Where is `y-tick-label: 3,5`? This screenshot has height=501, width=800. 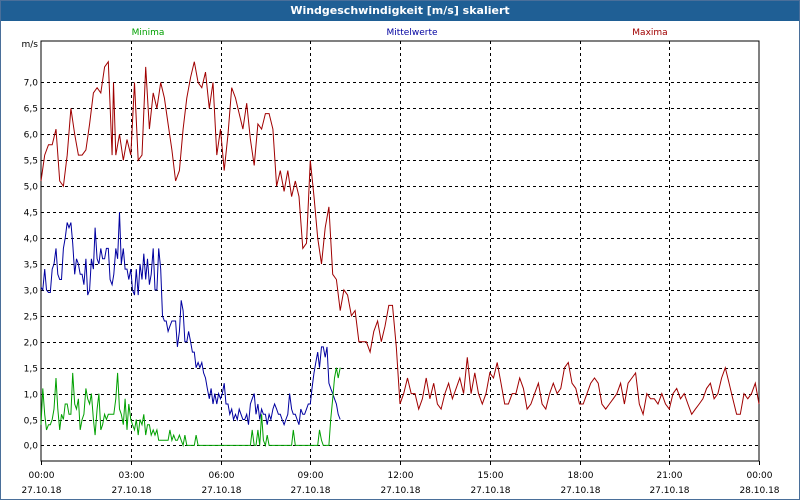
y-tick-label: 3,5 is located at coordinates (31, 266).